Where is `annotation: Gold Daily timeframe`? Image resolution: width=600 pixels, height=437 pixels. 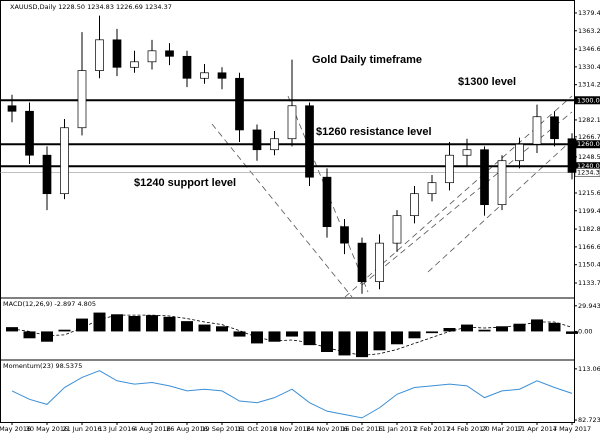 annotation: Gold Daily timeframe is located at coordinates (367, 60).